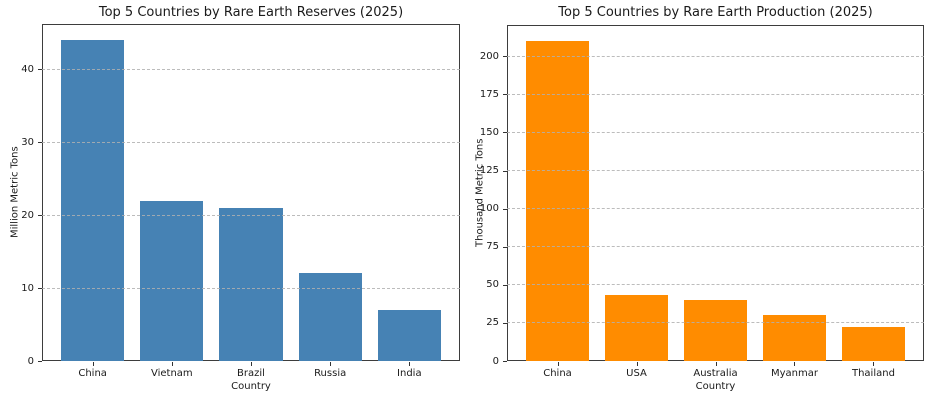 Image resolution: width=935 pixels, height=401 pixels. What do you see at coordinates (636, 328) in the screenshot?
I see `bar-usa` at bounding box center [636, 328].